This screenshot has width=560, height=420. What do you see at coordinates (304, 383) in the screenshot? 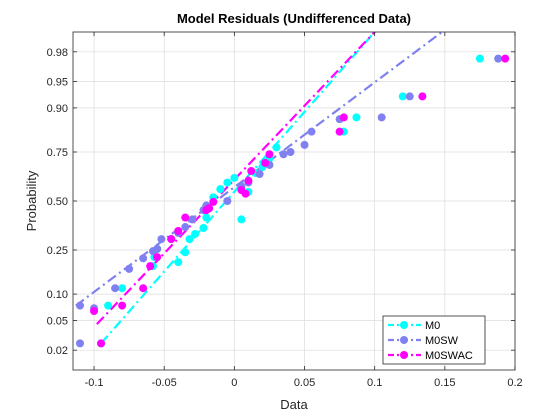
I see `x-tick-label: 0.05` at bounding box center [304, 383].